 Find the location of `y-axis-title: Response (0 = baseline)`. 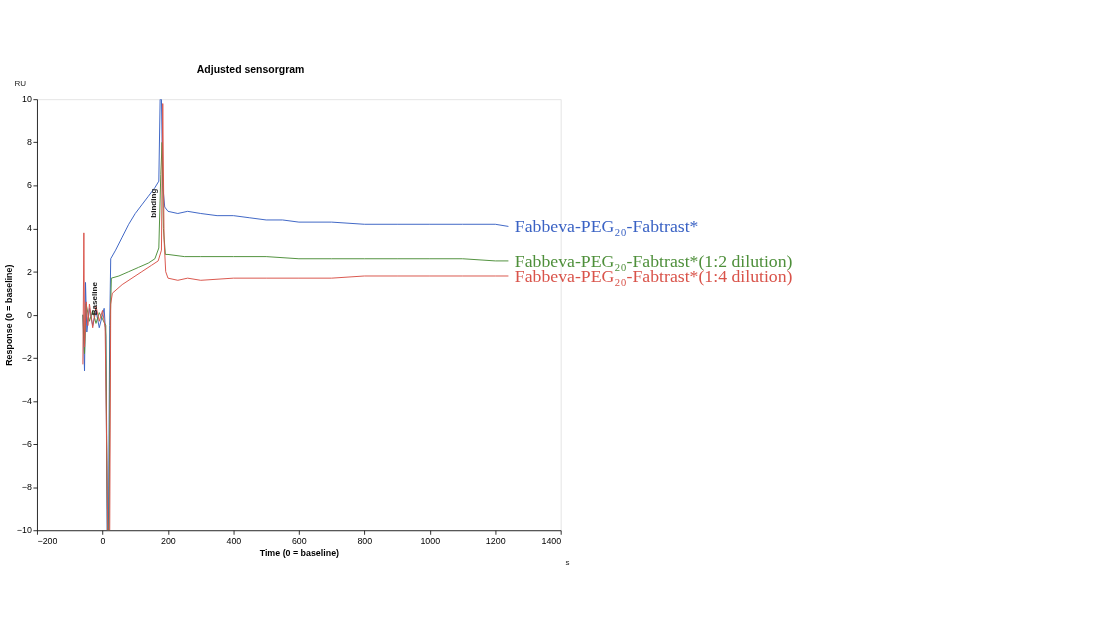

y-axis-title: Response (0 = baseline) is located at coordinates (8, 315).